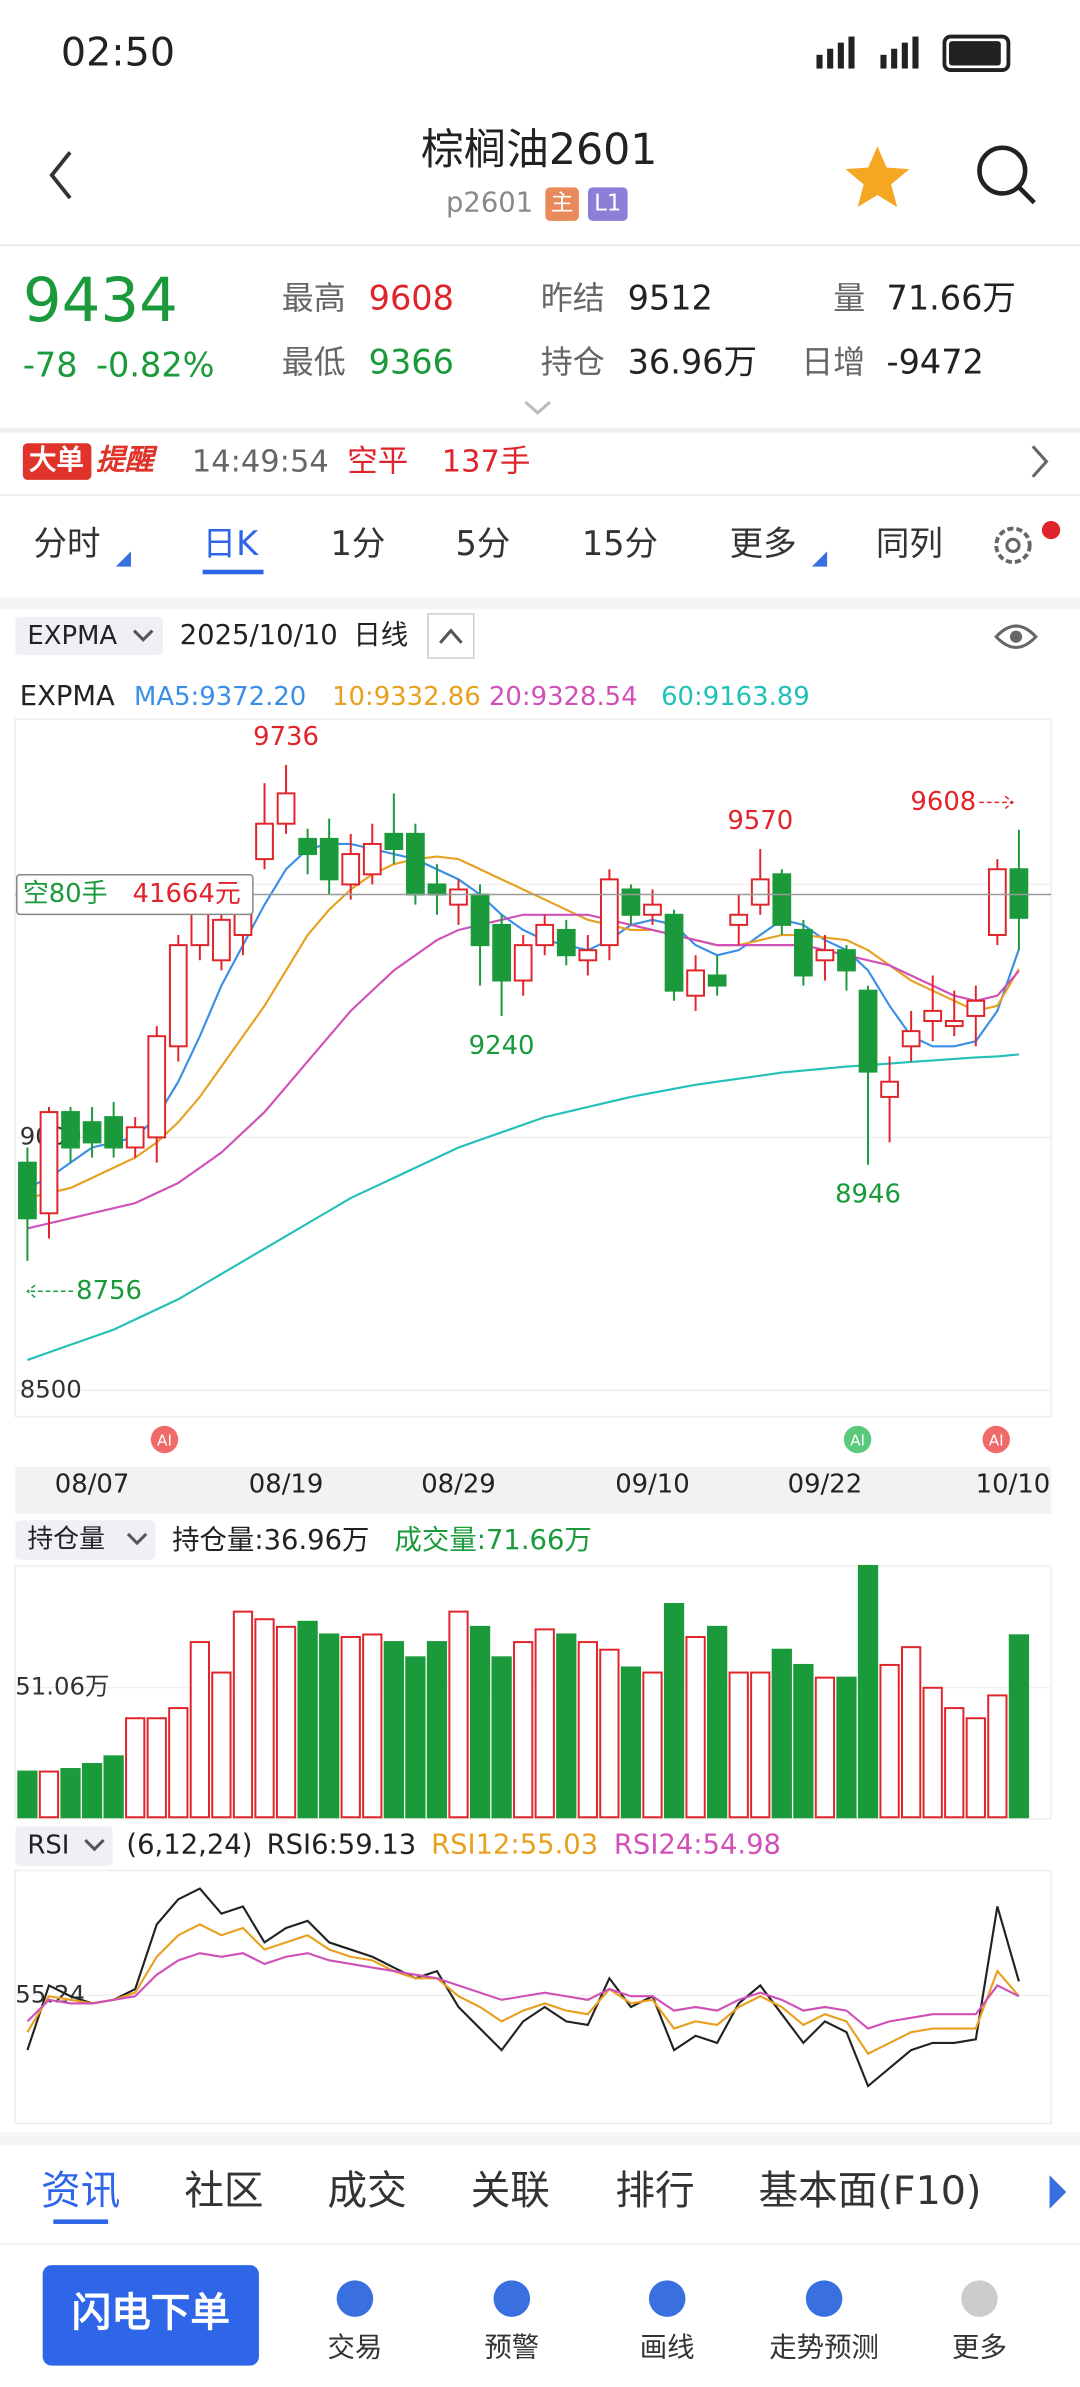 The image size is (1080, 2387). Describe the element at coordinates (233, 572) in the screenshot. I see `tab-underline` at that location.